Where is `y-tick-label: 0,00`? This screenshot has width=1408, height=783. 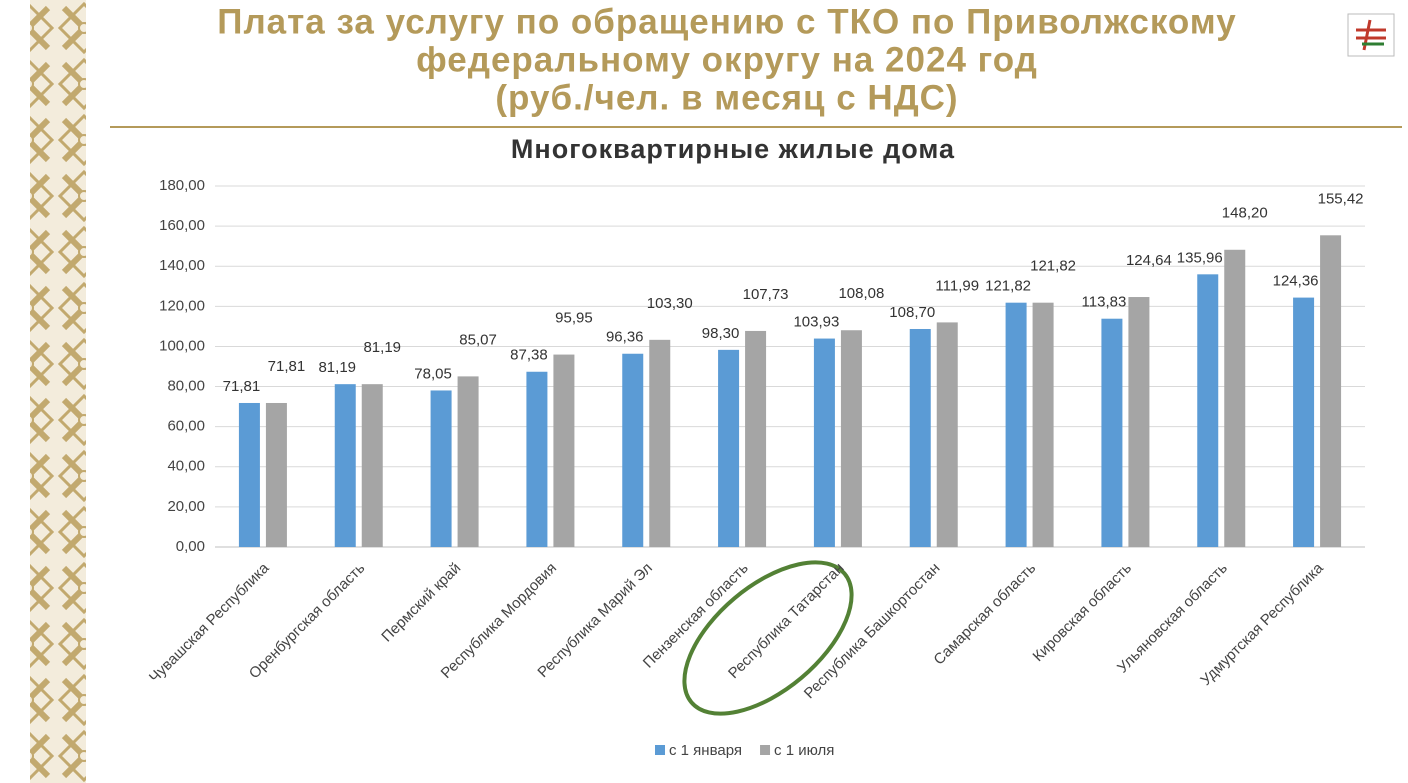
y-tick-label: 0,00 is located at coordinates (190, 546).